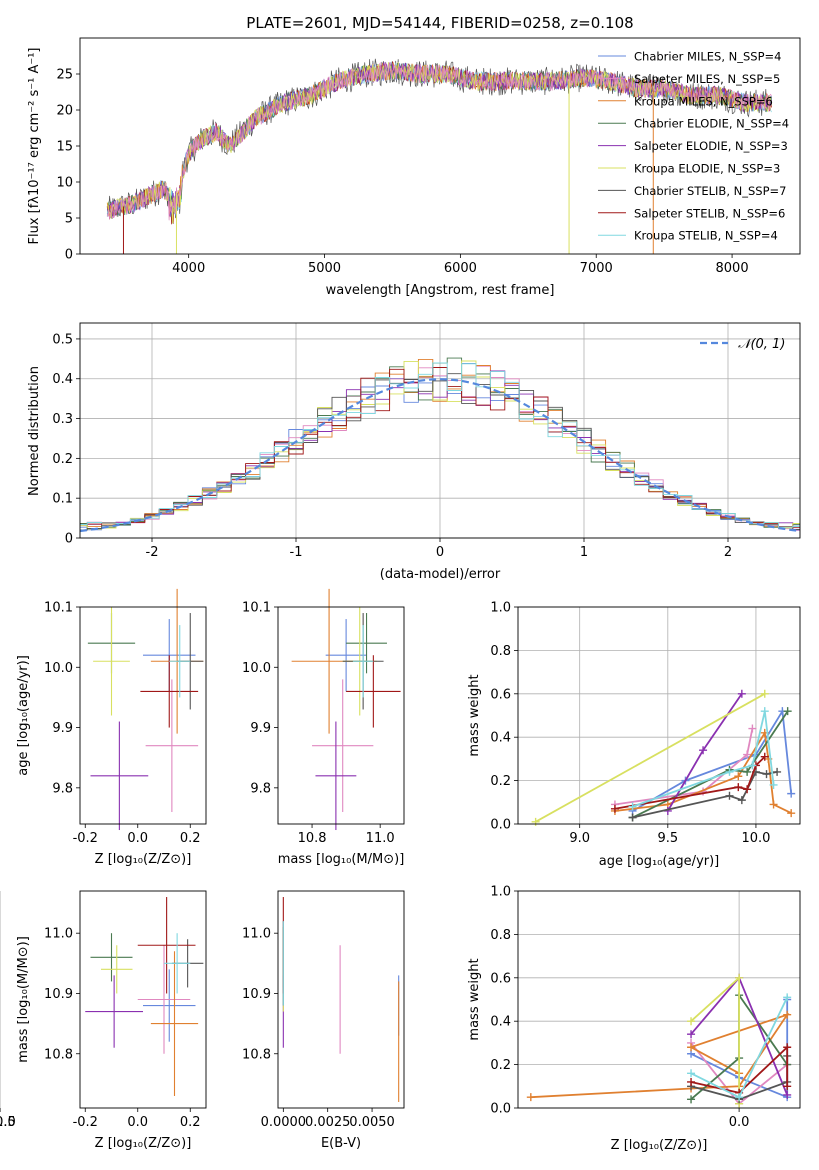 The width and height of the screenshot is (819, 1170). What do you see at coordinates (761, 344) in the screenshot?
I see `legend-entry: 𝒩(0, 1)` at bounding box center [761, 344].